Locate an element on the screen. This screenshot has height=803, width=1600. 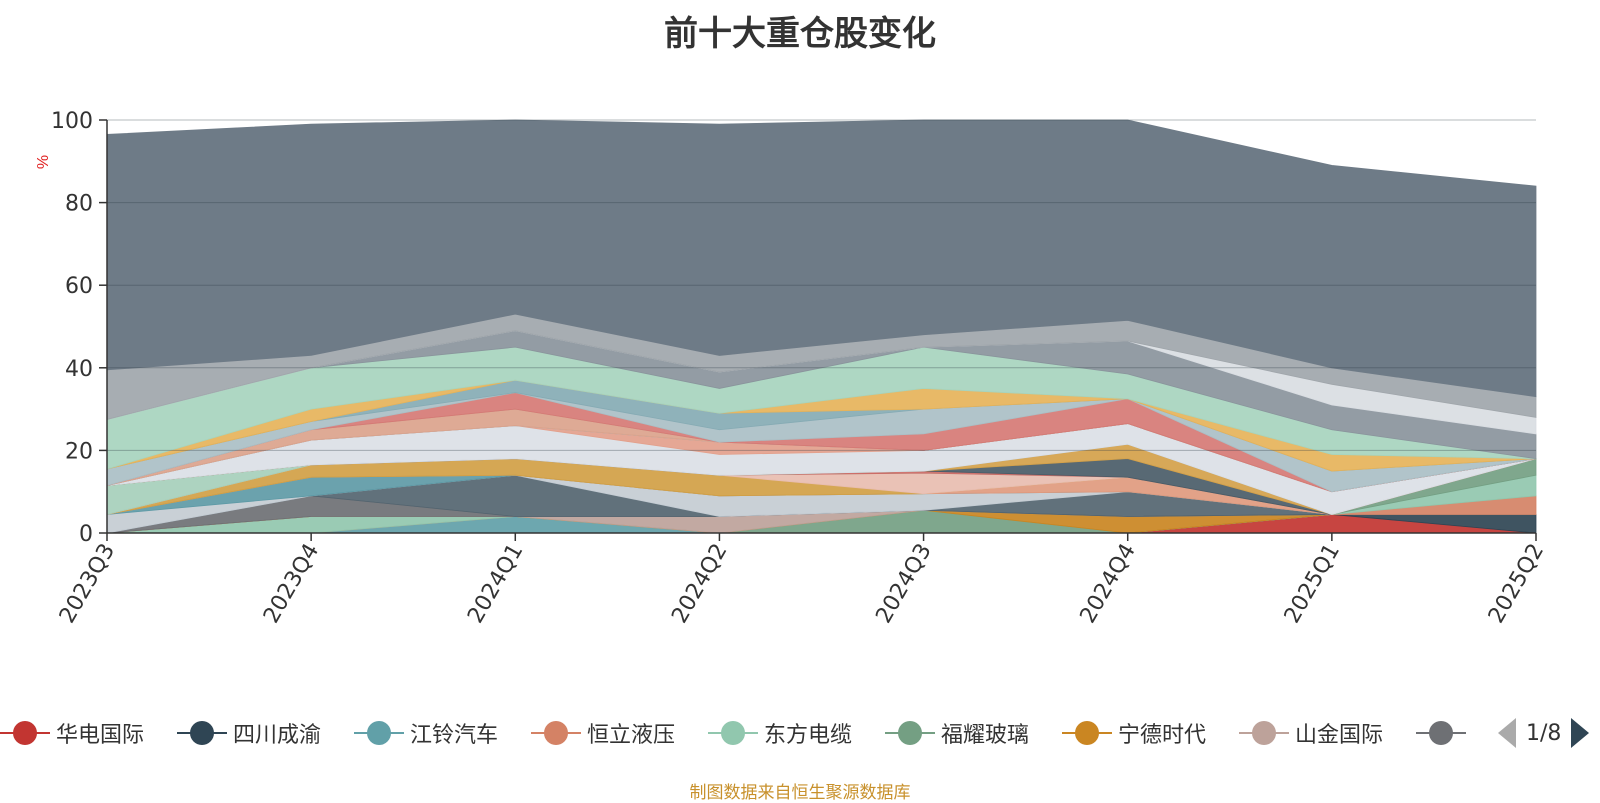
legend-item-4: 东方电缆 is located at coordinates (780, 733).